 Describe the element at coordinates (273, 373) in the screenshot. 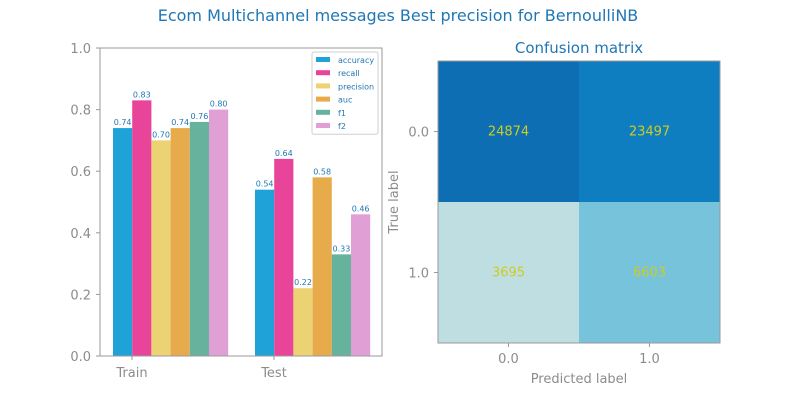

I see `x-tick-label-test: Test` at that location.